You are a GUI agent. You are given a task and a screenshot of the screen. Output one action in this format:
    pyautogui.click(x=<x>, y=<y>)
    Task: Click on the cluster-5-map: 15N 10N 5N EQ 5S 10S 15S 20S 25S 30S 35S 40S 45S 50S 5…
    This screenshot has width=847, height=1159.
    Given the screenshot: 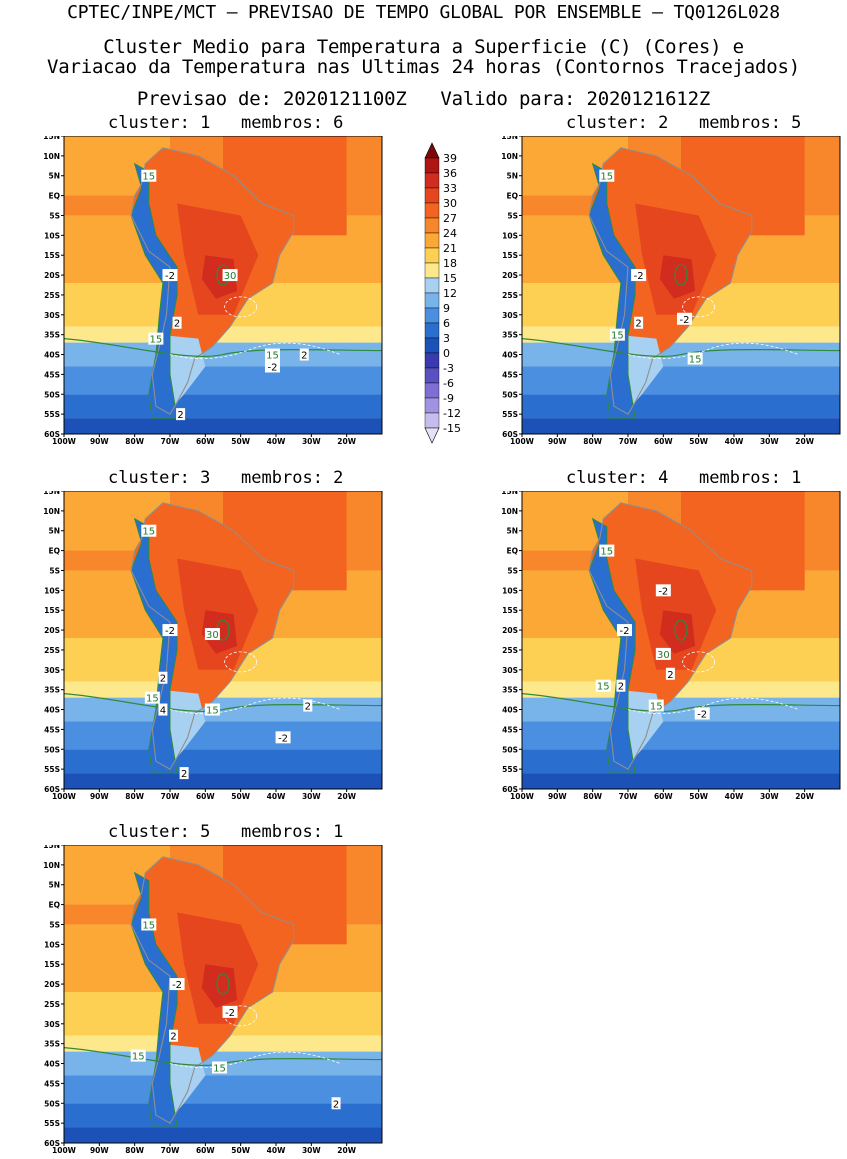 What is the action you would take?
    pyautogui.click(x=208, y=1002)
    